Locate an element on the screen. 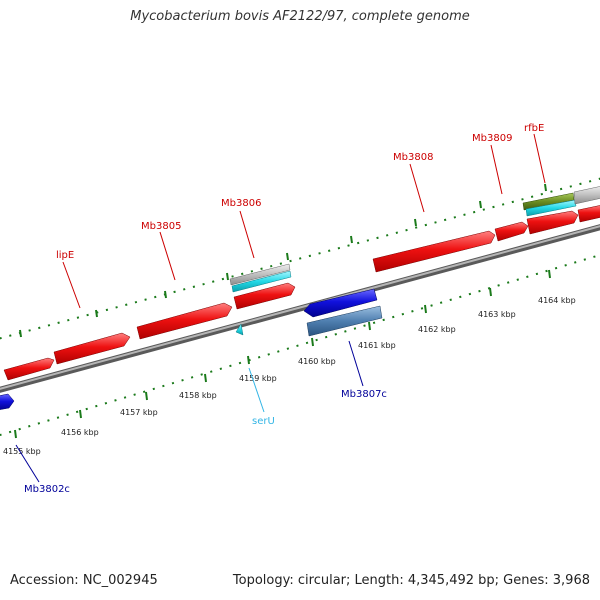 The height and width of the screenshot is (600, 600). gene-label-lipE: lipE is located at coordinates (65, 255).